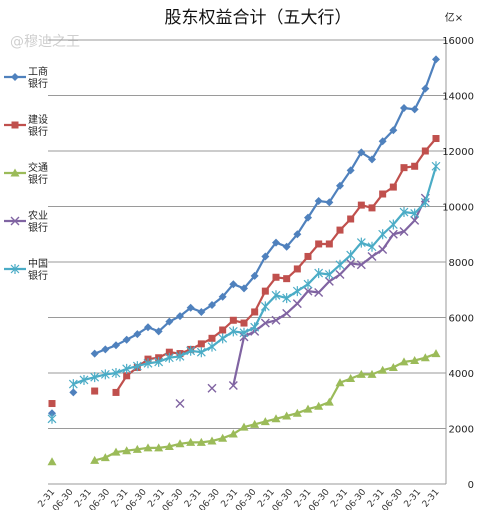  Describe the element at coordinates (258, 18) in the screenshot. I see `chart-title: 股东权益合计（五大行）` at that location.